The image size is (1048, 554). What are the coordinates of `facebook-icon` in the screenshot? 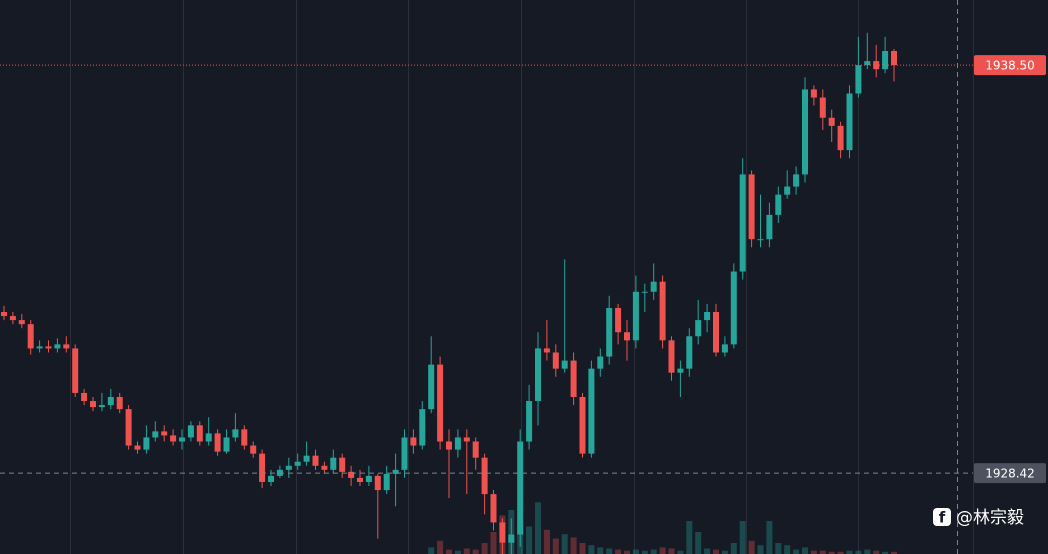 It's located at (942, 517).